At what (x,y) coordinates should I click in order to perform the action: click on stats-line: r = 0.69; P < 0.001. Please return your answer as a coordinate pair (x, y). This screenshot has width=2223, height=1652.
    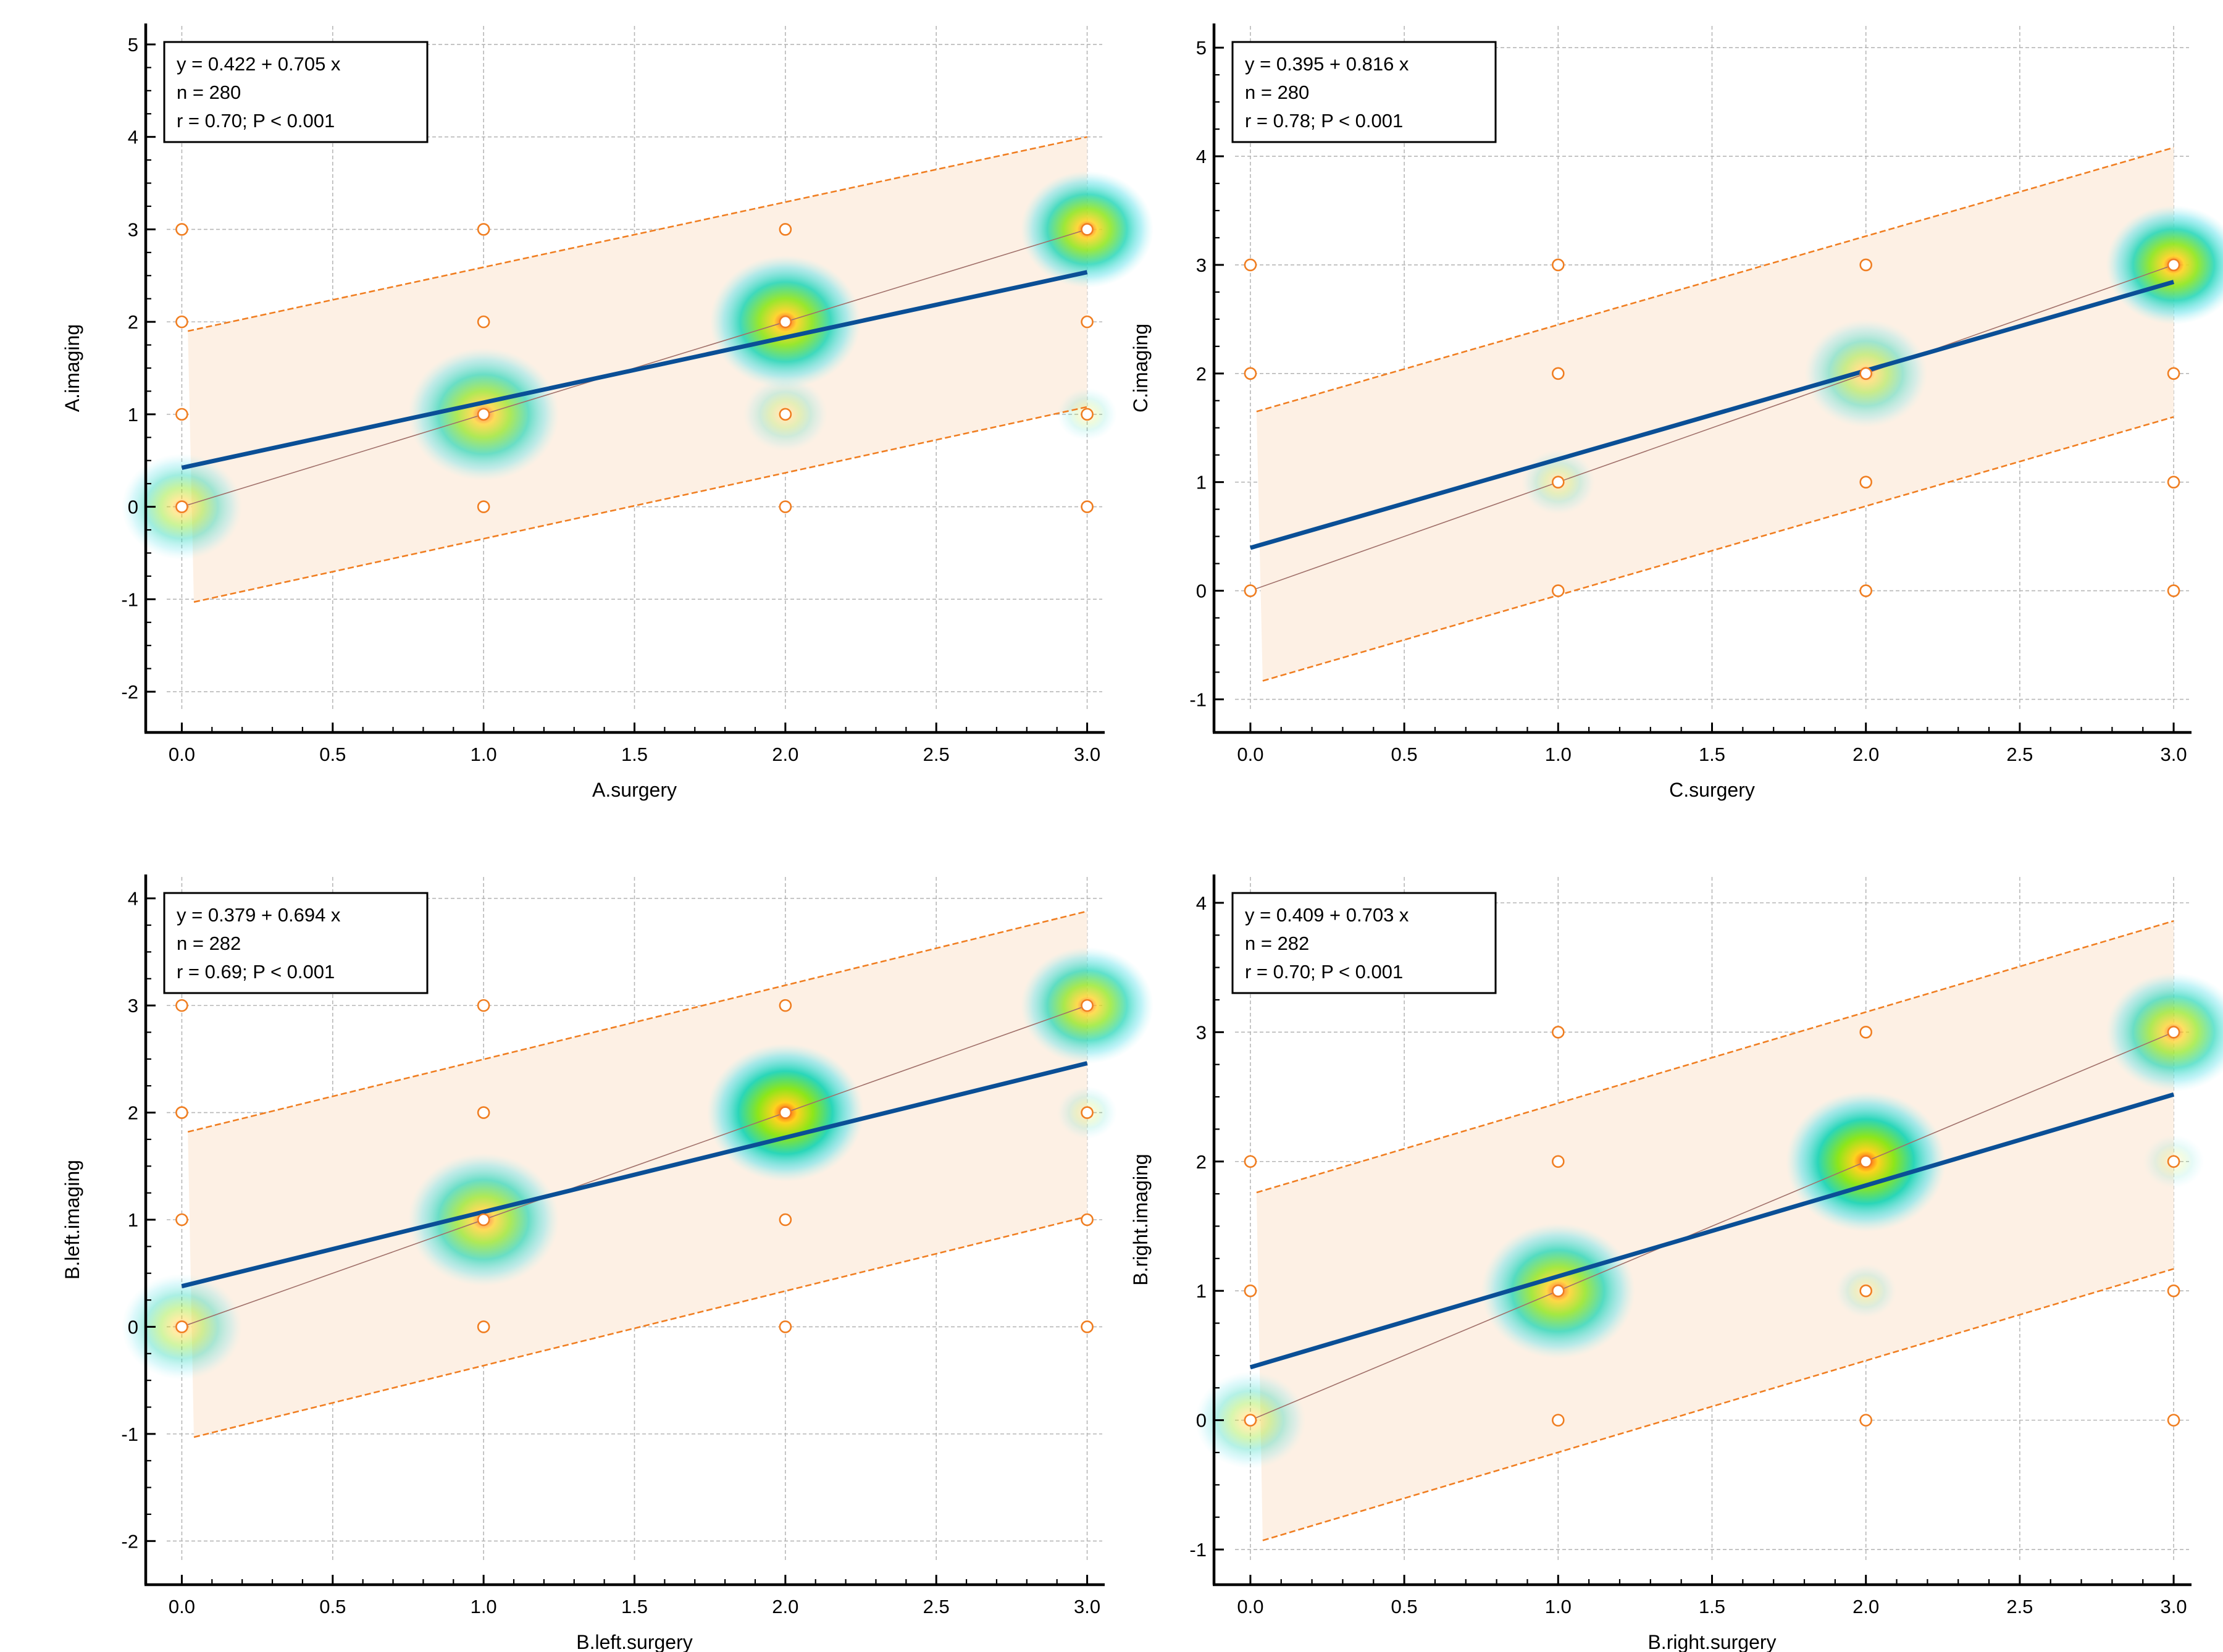
    Looking at the image, I should click on (256, 972).